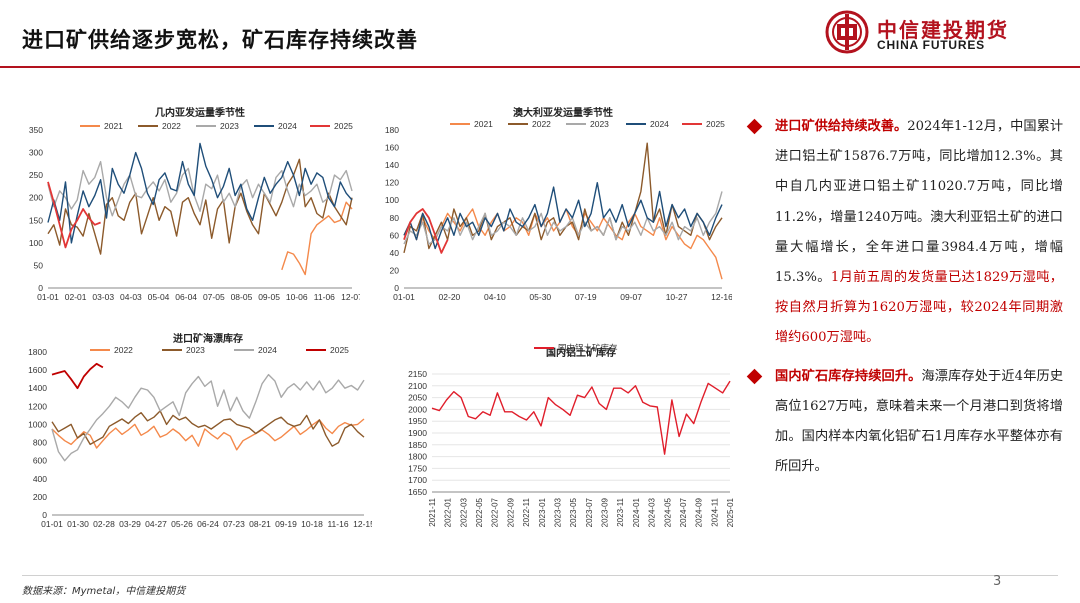  Describe the element at coordinates (495, 297) in the screenshot. I see `x-tick-label: 04-10` at that location.